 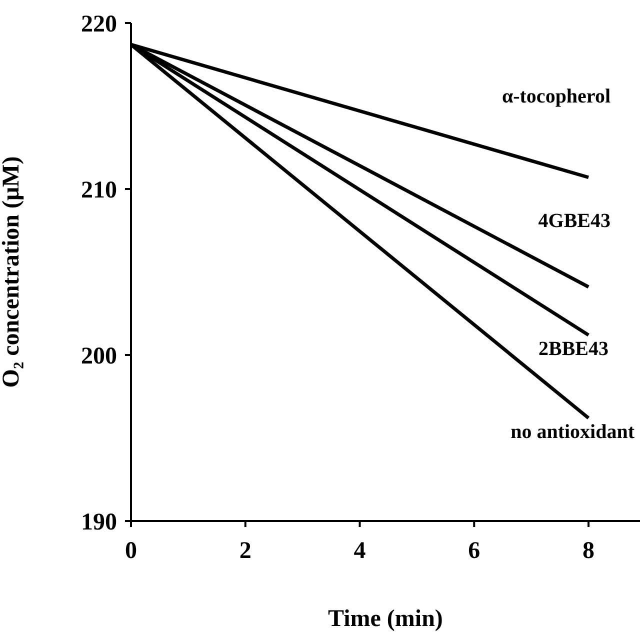 What do you see at coordinates (360, 551) in the screenshot?
I see `x-tick-label: 4` at bounding box center [360, 551].